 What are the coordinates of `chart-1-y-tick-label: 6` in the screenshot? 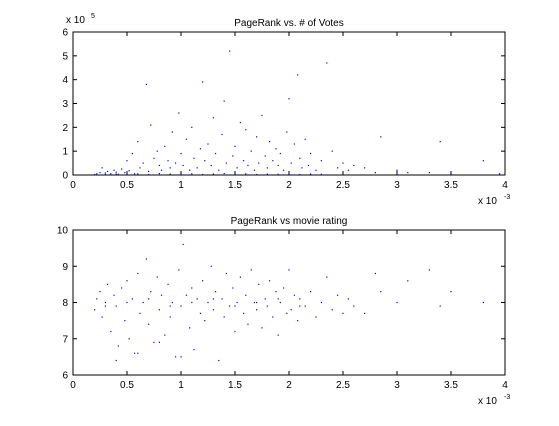 It's located at (65, 33).